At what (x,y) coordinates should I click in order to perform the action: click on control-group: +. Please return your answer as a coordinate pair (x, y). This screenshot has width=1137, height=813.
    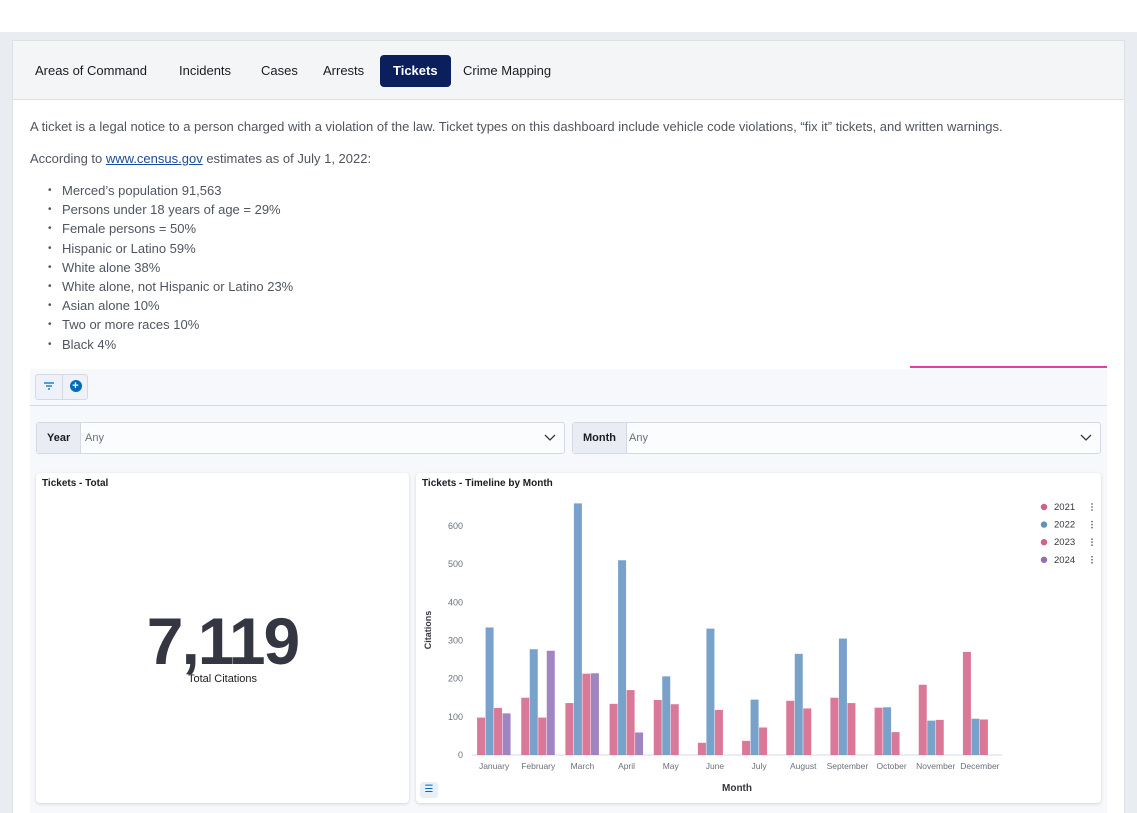
    Looking at the image, I should click on (61, 387).